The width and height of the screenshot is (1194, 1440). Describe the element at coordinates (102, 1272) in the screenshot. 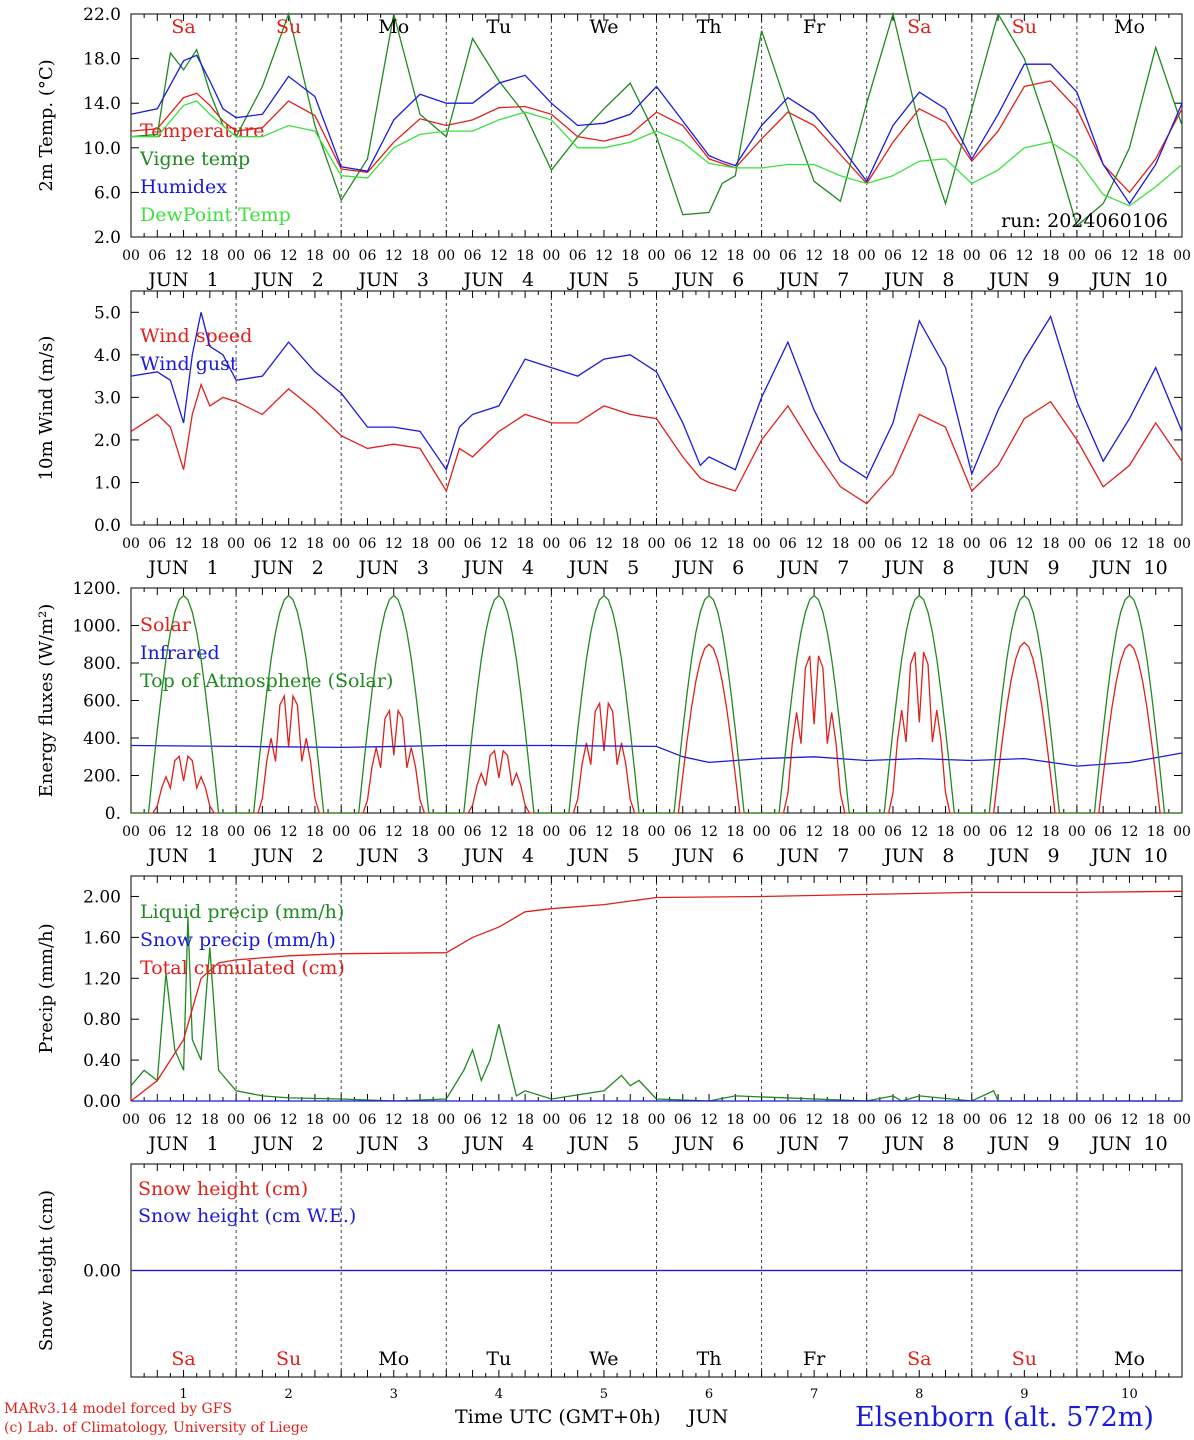

I see `y-tick-label: 0.00` at that location.